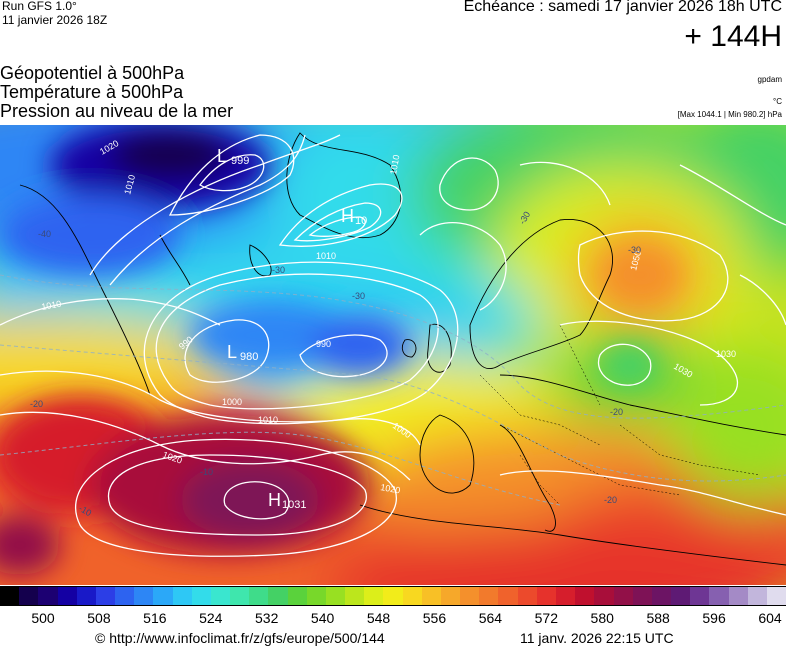 The image size is (786, 648). Describe the element at coordinates (292, 328) in the screenshot. I see `pressure-centers: L 999 H 10 L 980 H 1031` at that location.